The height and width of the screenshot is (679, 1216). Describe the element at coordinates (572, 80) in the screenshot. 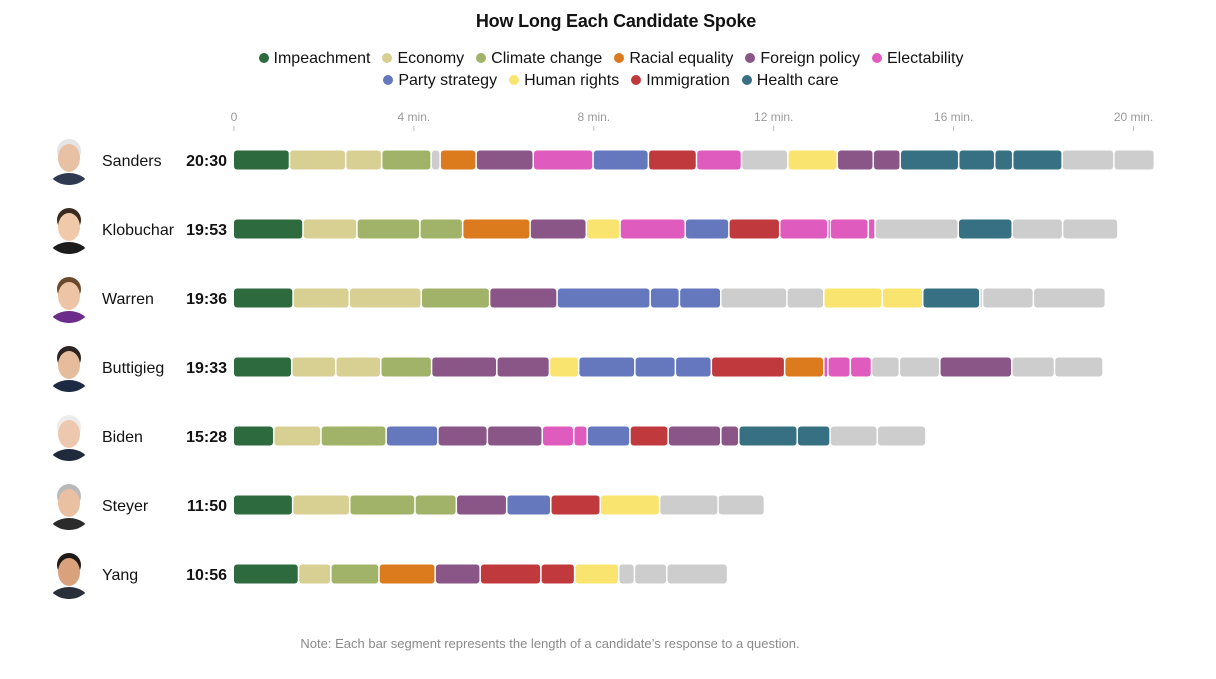

I see `legend-label-rights: Human rights` at that location.